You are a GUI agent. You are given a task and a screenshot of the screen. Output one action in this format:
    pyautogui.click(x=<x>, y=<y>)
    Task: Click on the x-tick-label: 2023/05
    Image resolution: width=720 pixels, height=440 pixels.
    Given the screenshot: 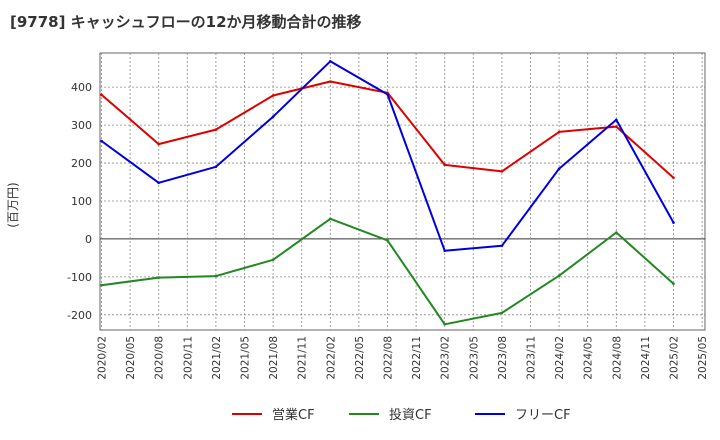 What is the action you would take?
    pyautogui.click(x=474, y=358)
    